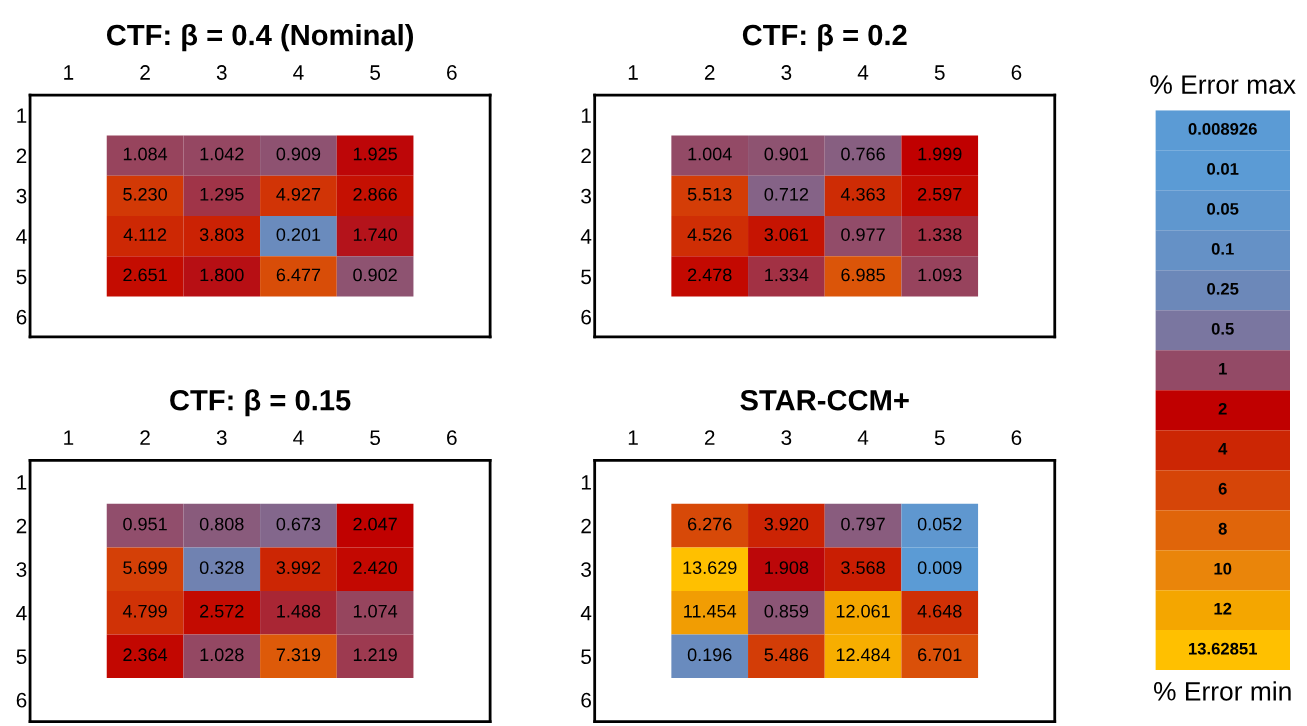  What do you see at coordinates (940, 275) in the screenshot?
I see `data-label: 1.093` at bounding box center [940, 275].